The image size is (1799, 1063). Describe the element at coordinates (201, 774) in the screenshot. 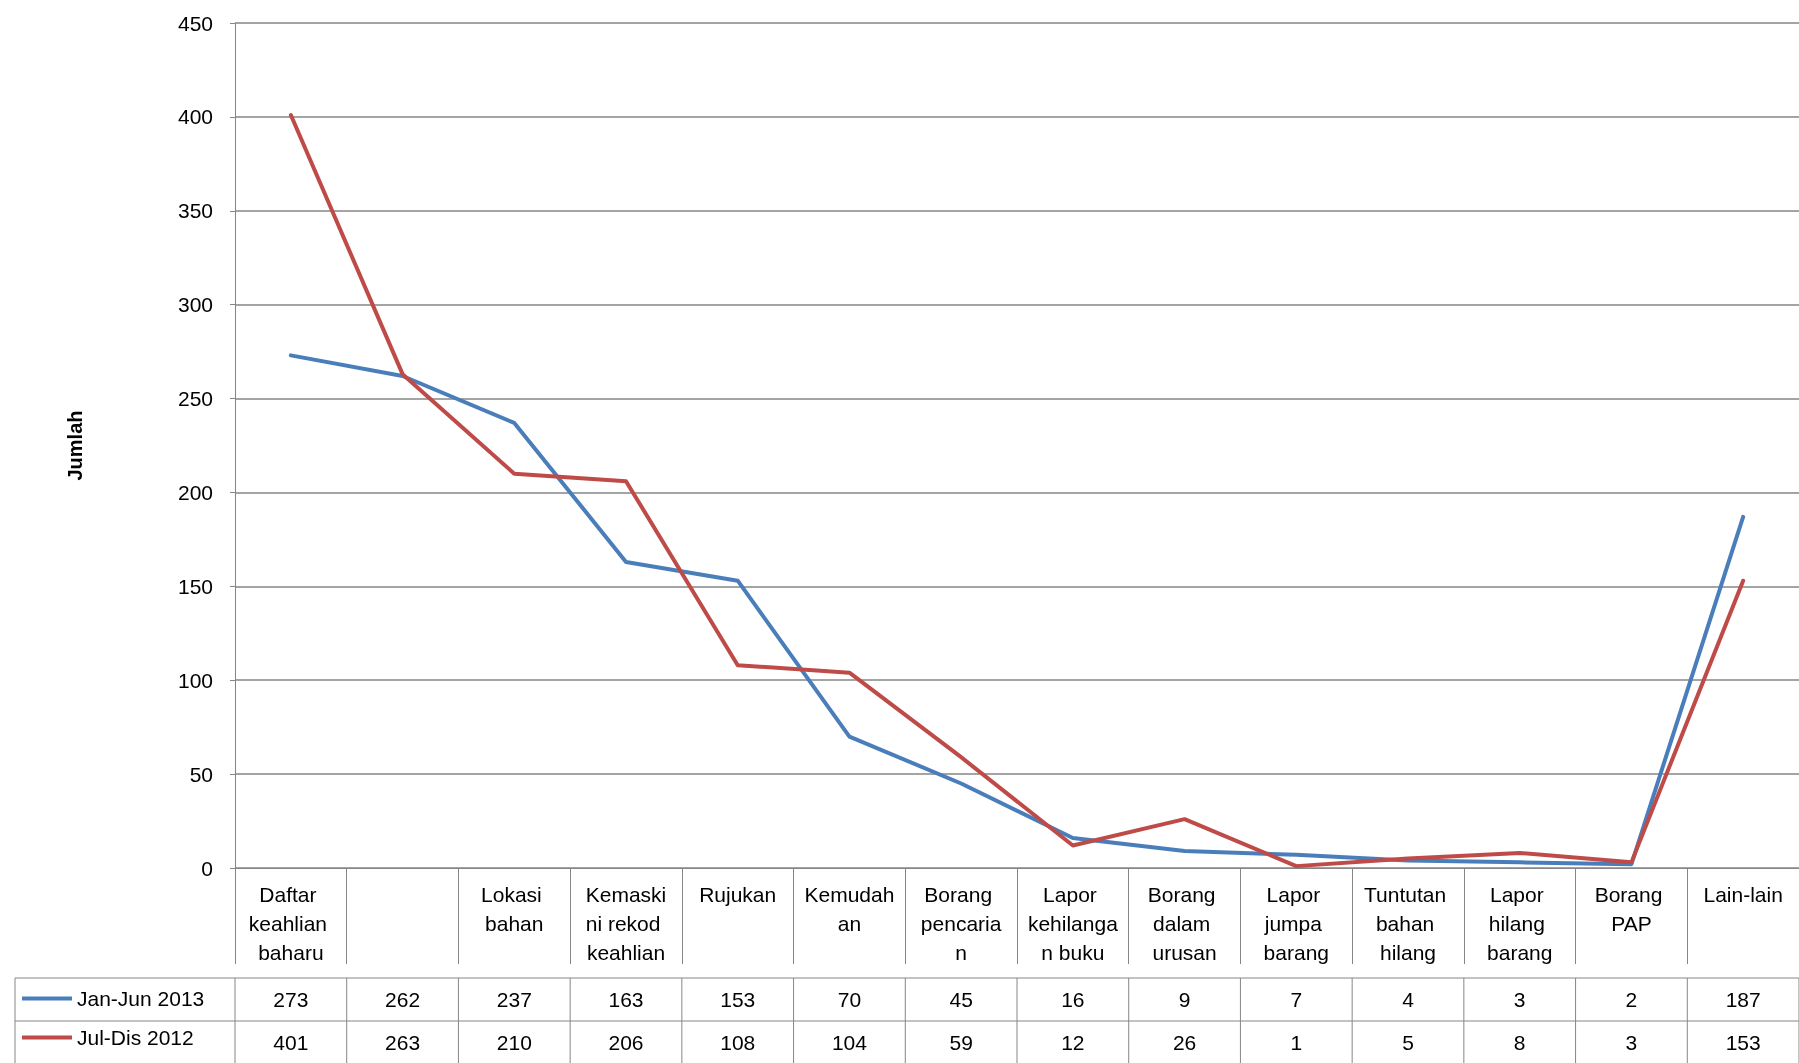

I see `y-tick-label: 50` at that location.